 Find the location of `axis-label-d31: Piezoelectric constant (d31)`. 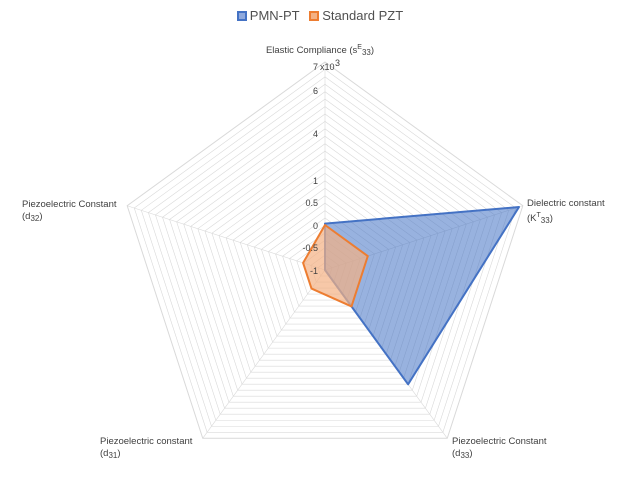

axis-label-d31: Piezoelectric constant (d31) is located at coordinates (146, 448).